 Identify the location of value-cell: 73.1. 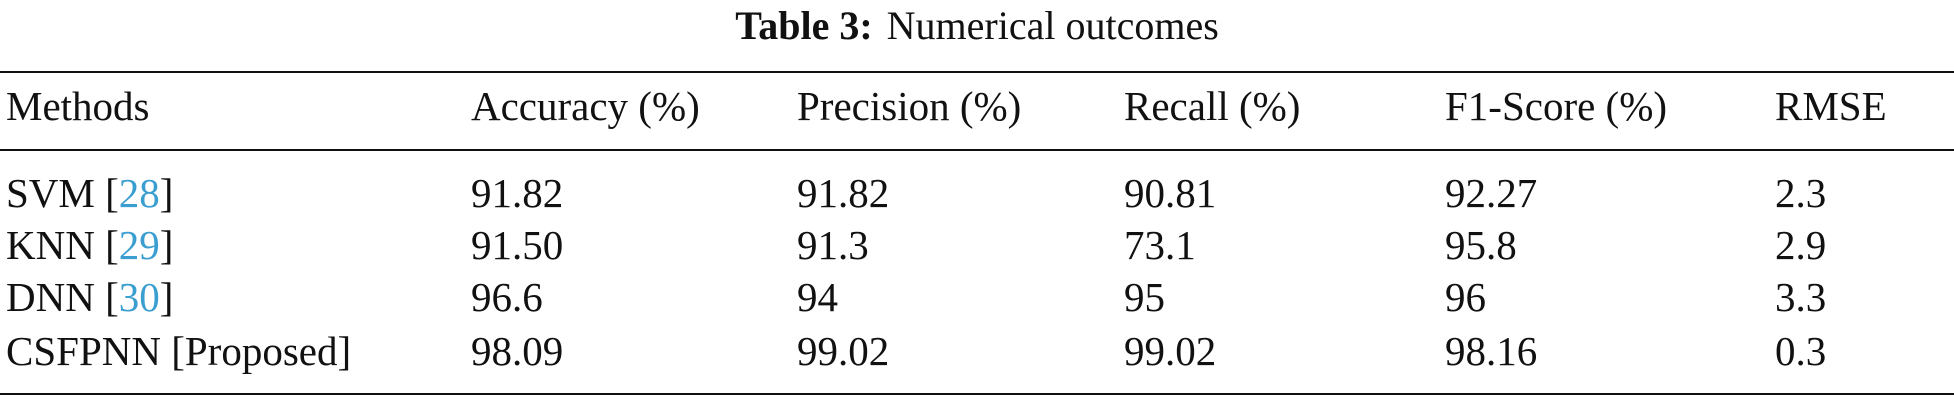
(1160, 245).